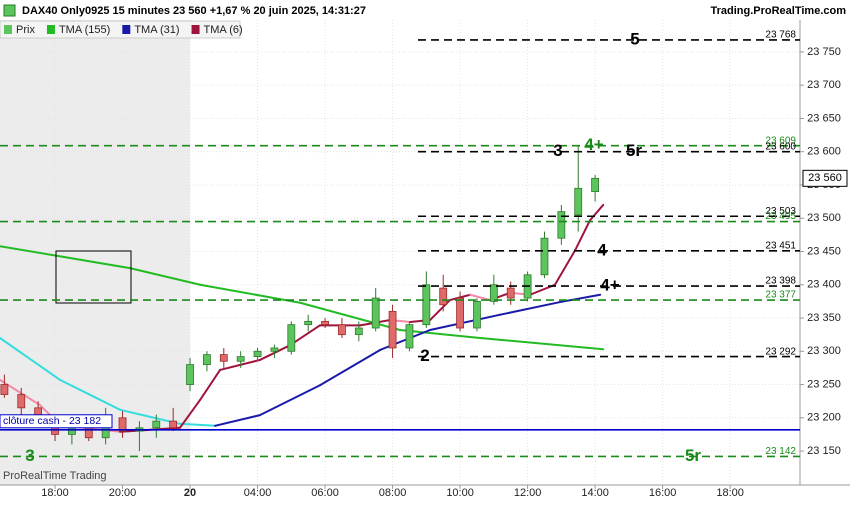  I want to click on y-tick-label: 23 150, so click(824, 451).